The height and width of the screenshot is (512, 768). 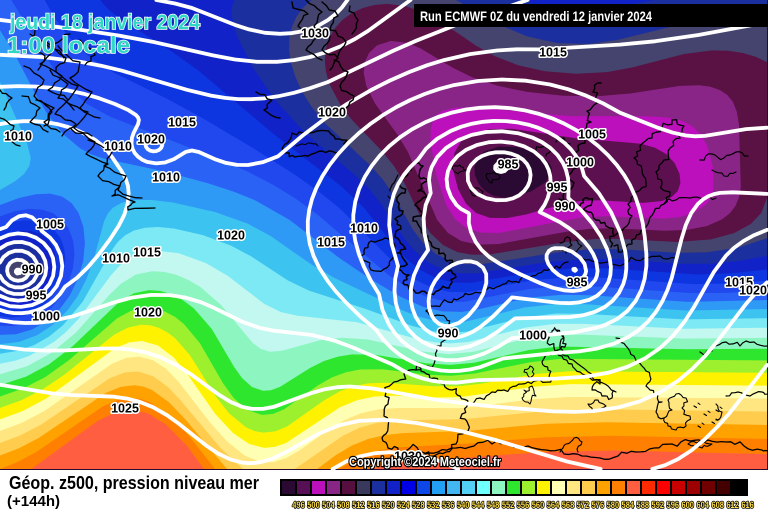 I want to click on svg-text: 560, so click(x=538, y=505).